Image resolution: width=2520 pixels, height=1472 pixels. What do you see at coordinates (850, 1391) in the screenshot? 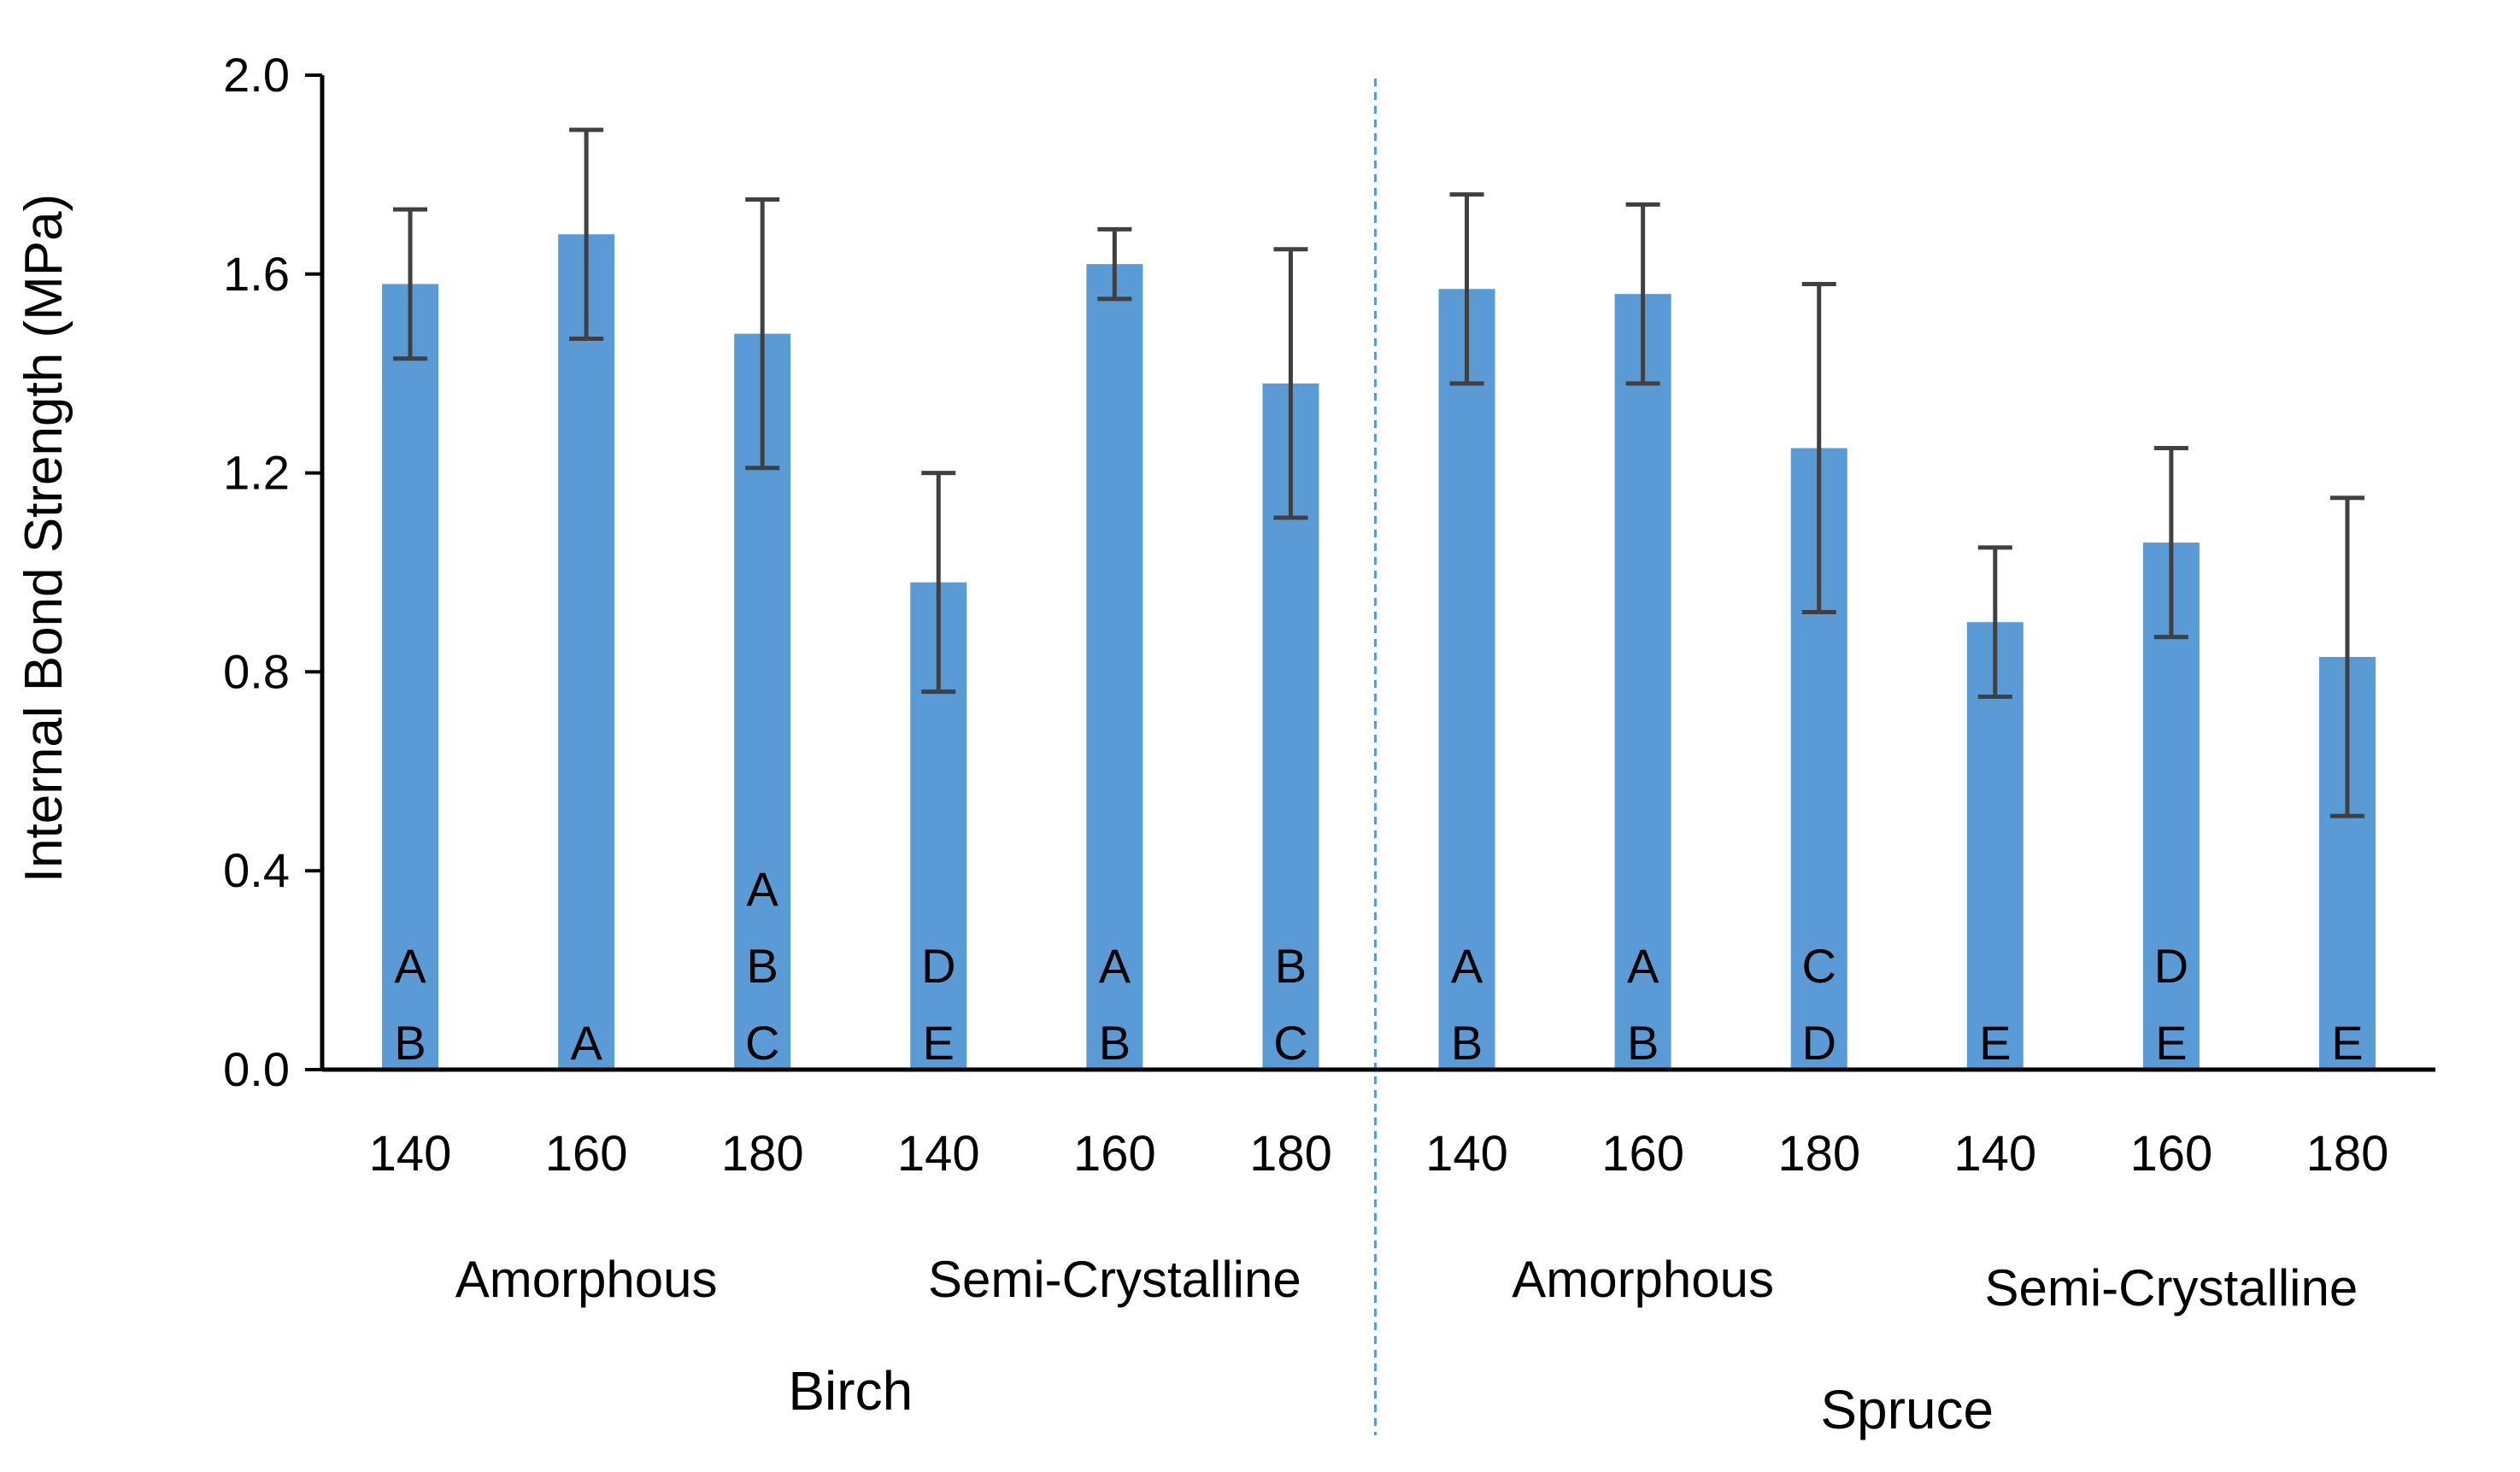
I see `x-species-label: Birch` at bounding box center [850, 1391].